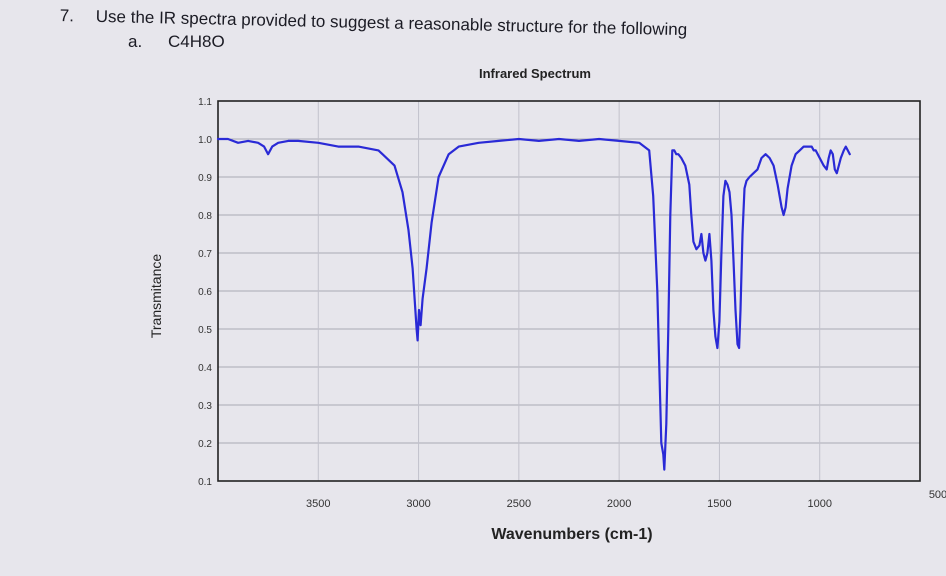  Describe the element at coordinates (519, 504) in the screenshot. I see `x-tick-label: 2500` at that location.